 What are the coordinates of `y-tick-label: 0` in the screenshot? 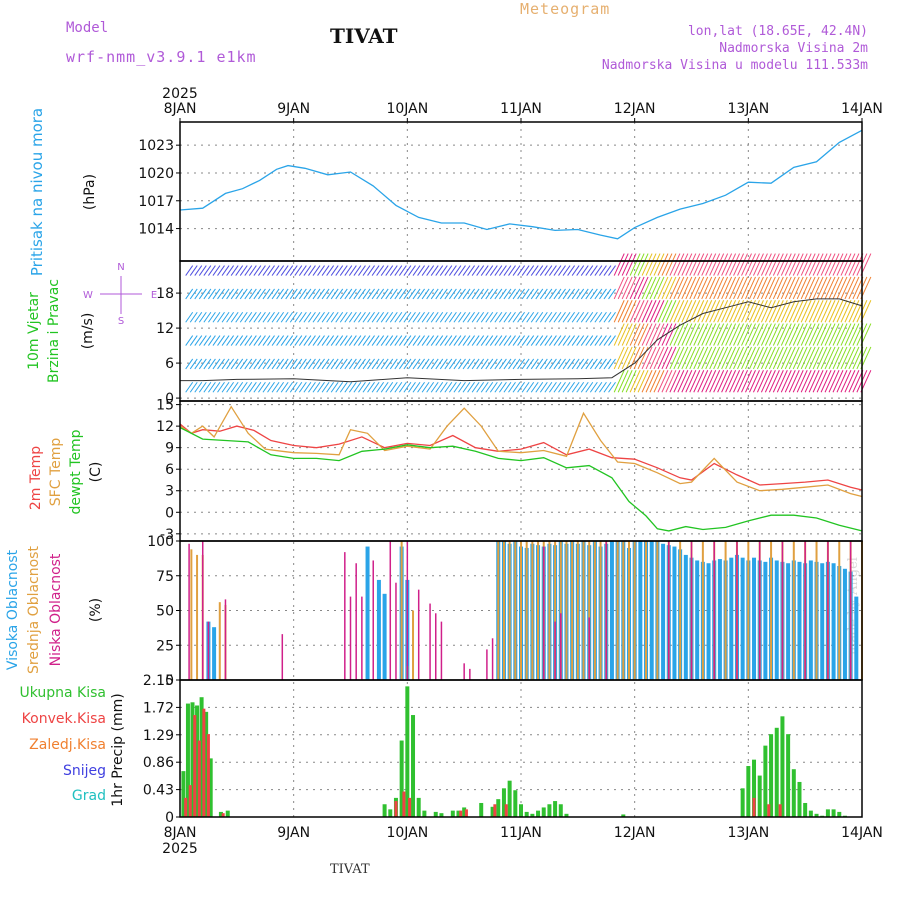 It's located at (169, 399).